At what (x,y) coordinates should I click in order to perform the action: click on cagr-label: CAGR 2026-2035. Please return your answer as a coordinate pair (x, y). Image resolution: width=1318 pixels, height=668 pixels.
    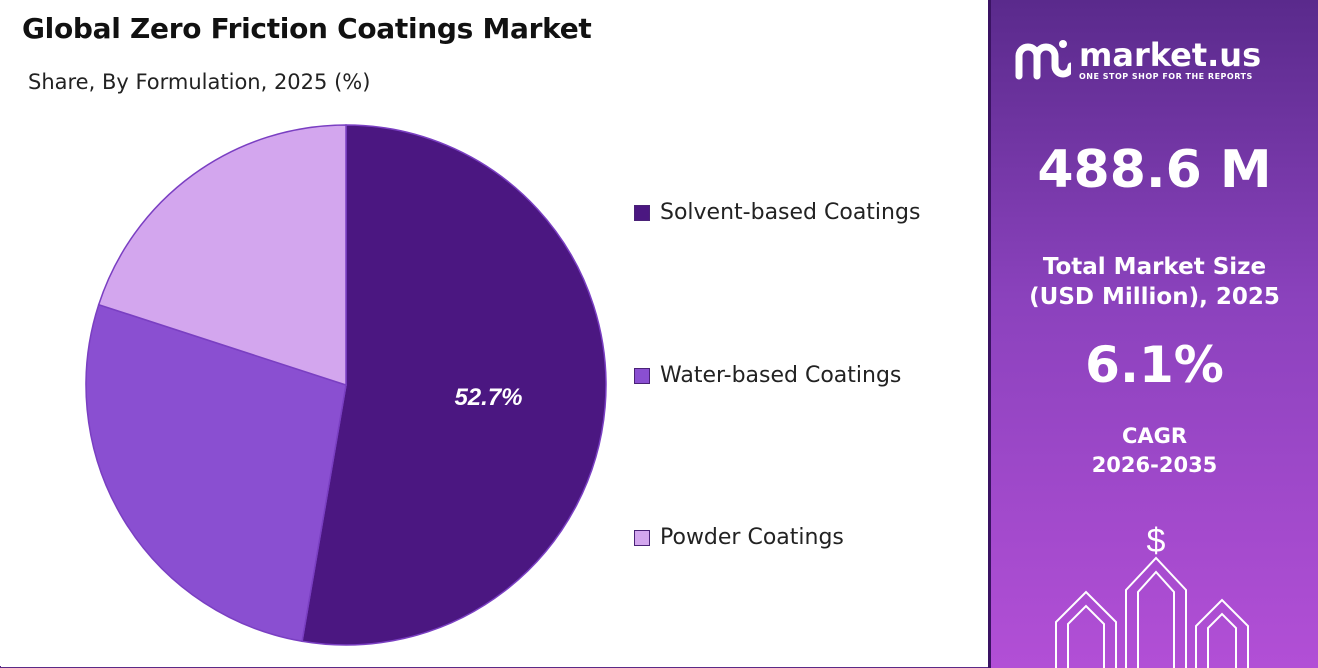
    Looking at the image, I should click on (1154, 451).